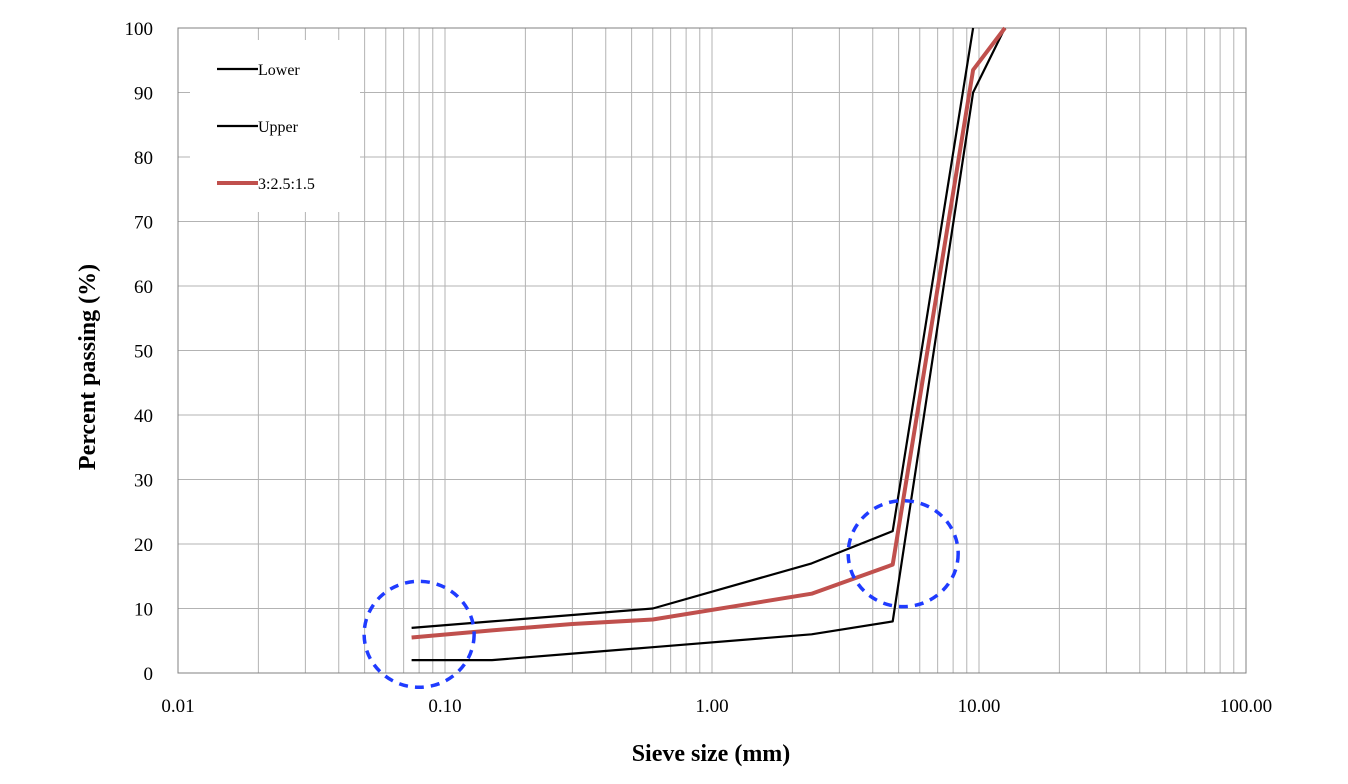  What do you see at coordinates (711, 754) in the screenshot?
I see `x-axis-title: Sieve size (mm)` at bounding box center [711, 754].